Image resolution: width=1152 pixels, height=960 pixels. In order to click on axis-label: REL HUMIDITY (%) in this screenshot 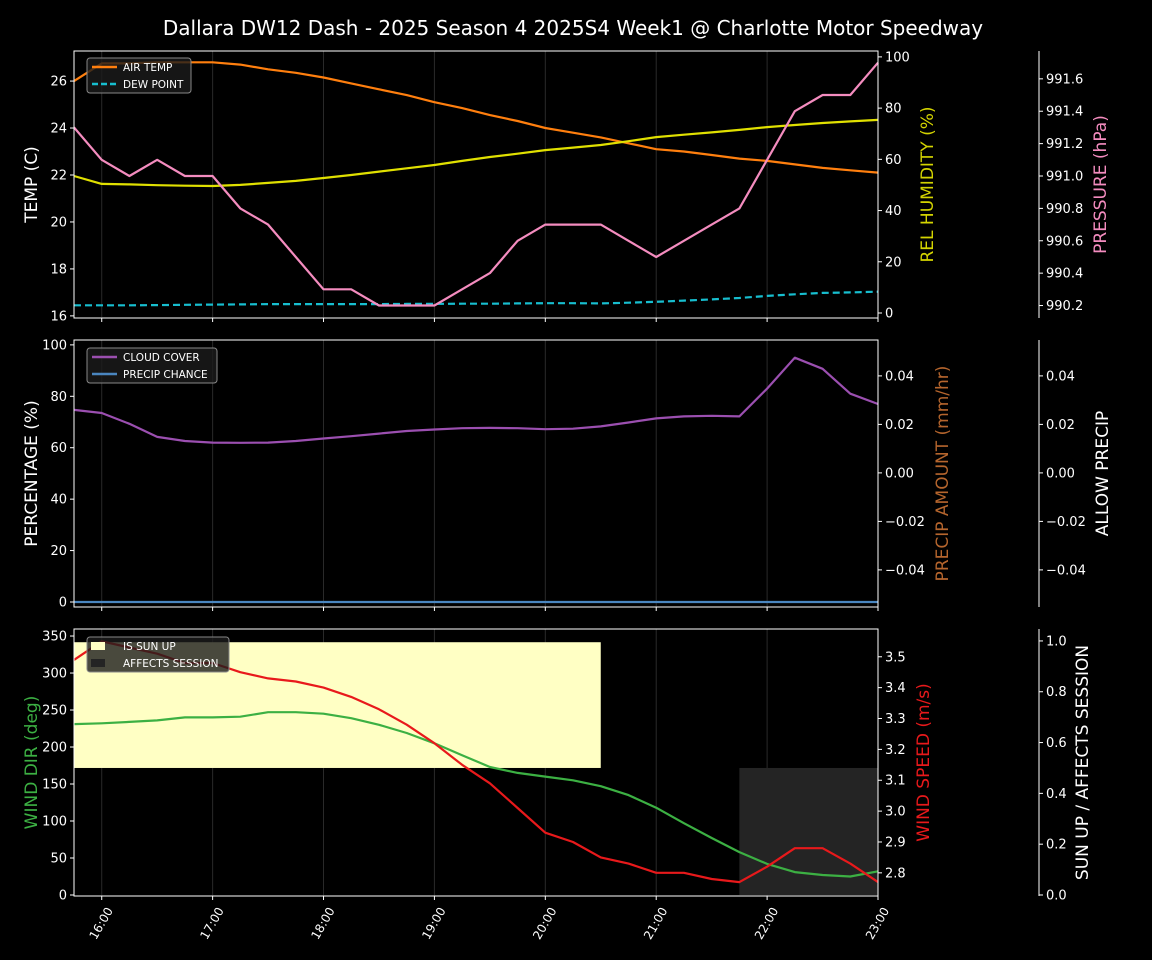, I will do `click(928, 184)`.